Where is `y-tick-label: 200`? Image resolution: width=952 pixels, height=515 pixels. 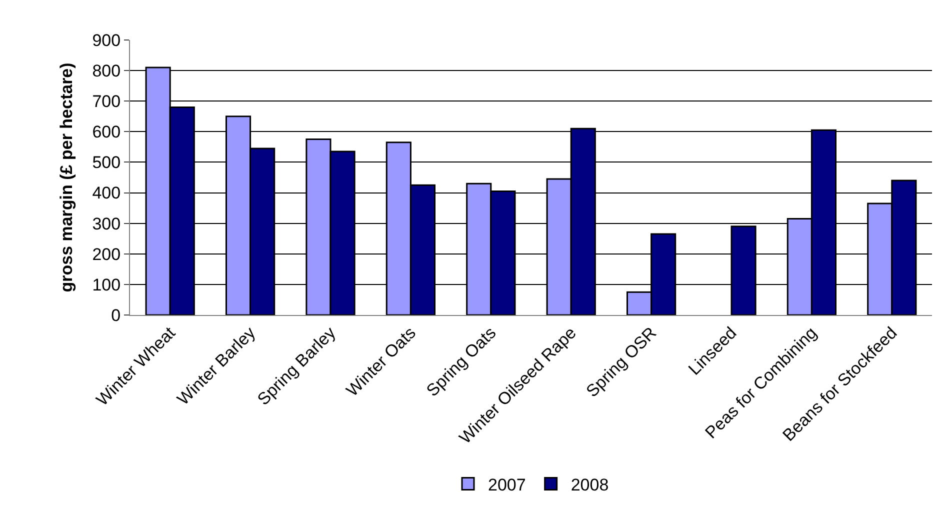
y-tick-label: 200 is located at coordinates (106, 254).